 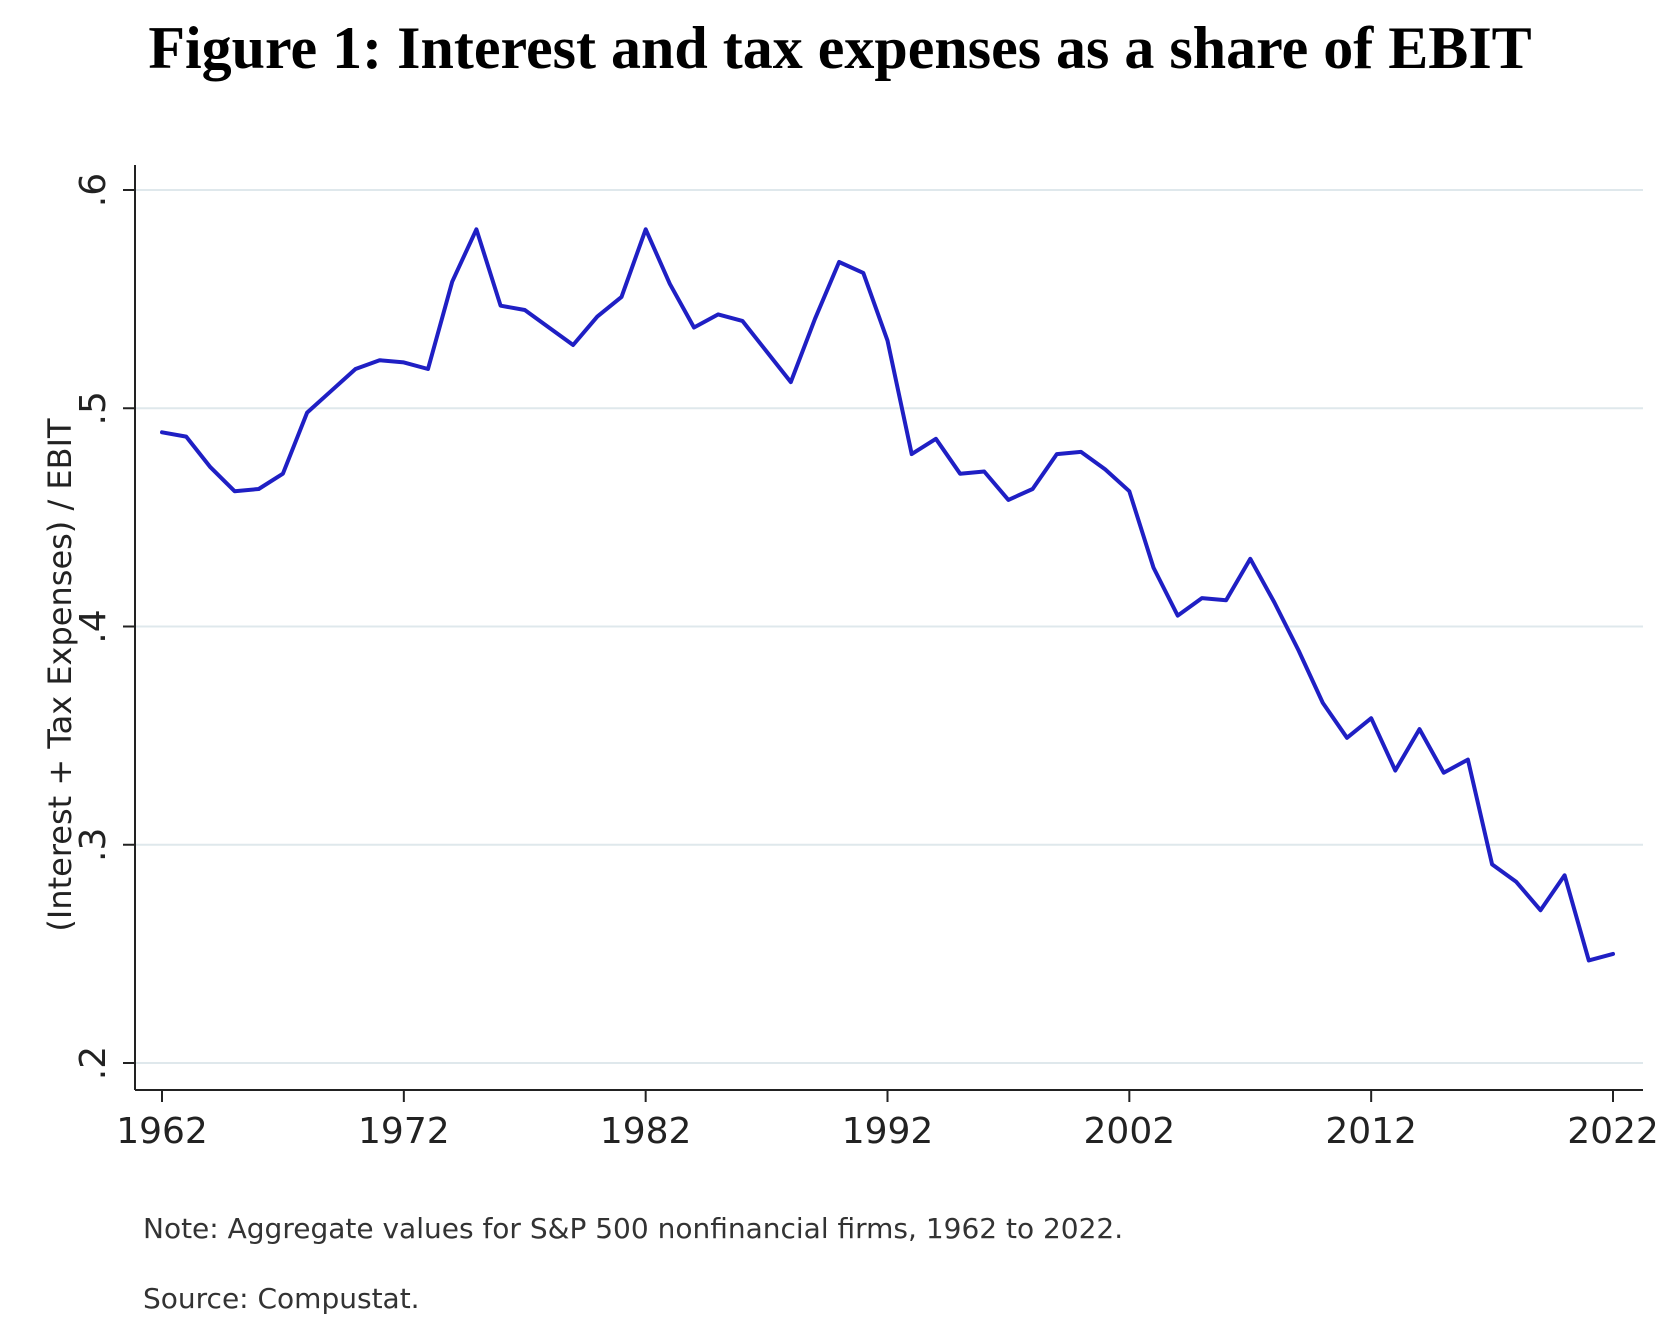 I want to click on y-axis-title: (Interest + Tax Expenses) / EBIT, so click(x=60, y=675).